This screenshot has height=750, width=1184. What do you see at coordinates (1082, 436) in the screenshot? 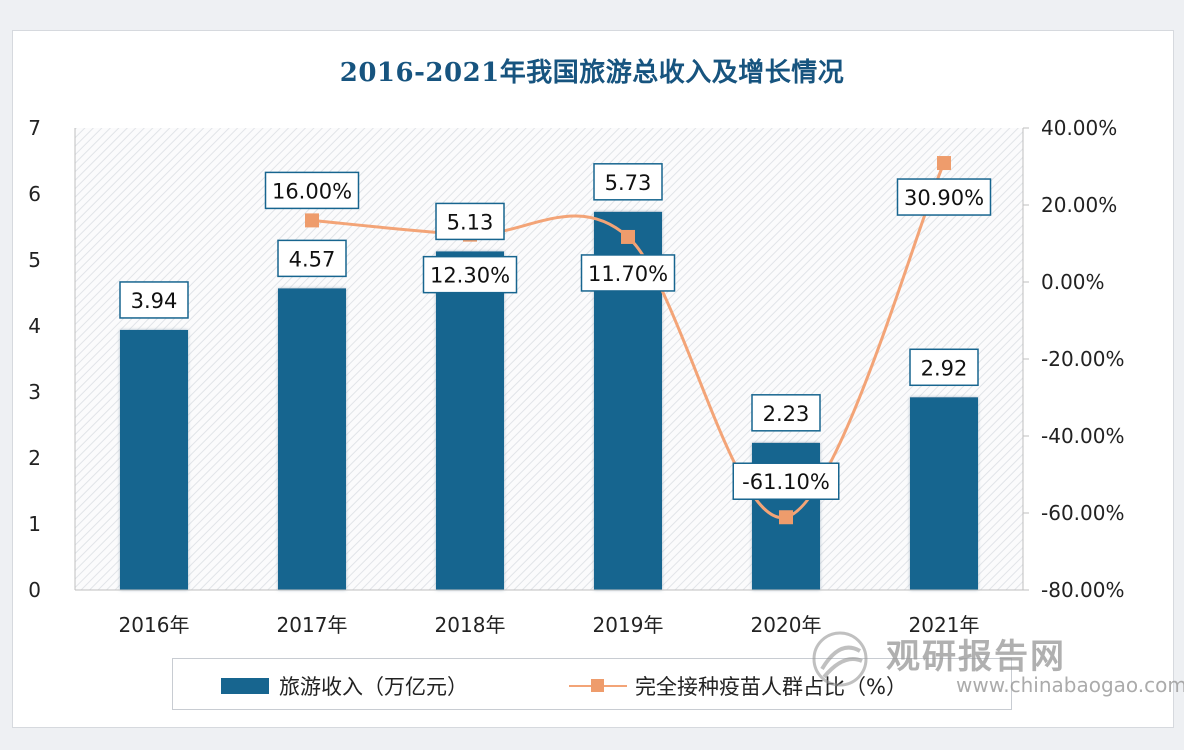
I see `y-axis-right-tick-label: -40.00%` at bounding box center [1082, 436].